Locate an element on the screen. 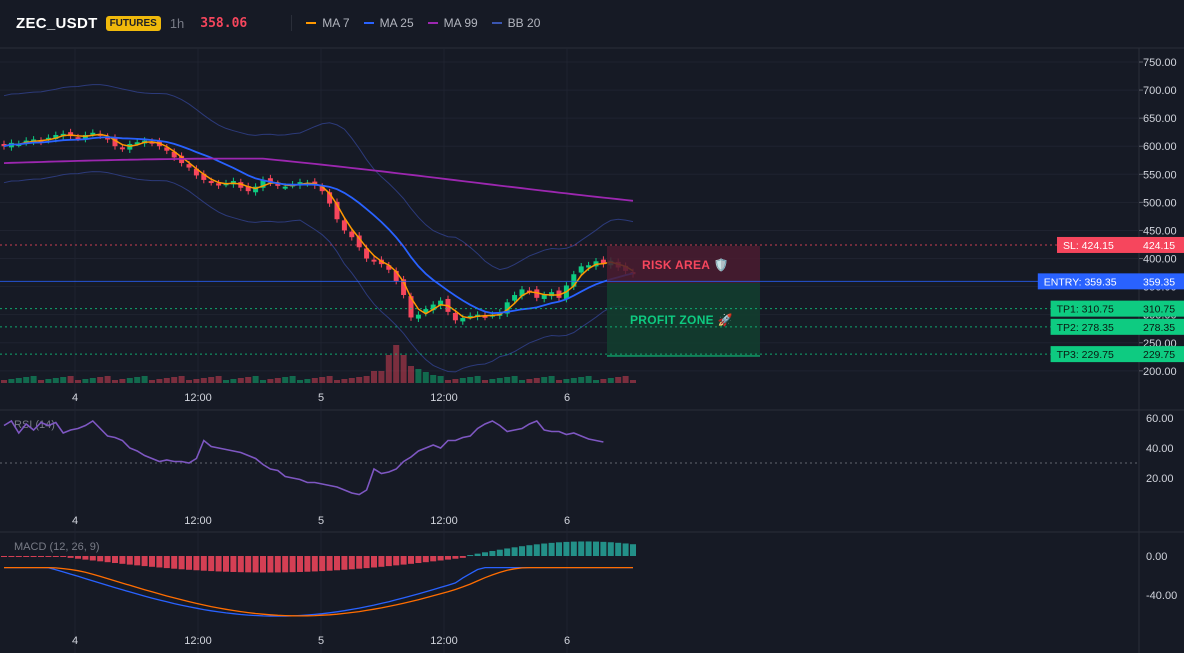 The height and width of the screenshot is (653, 1184). level-axis-value-tp3: 229.75 is located at coordinates (1159, 355).